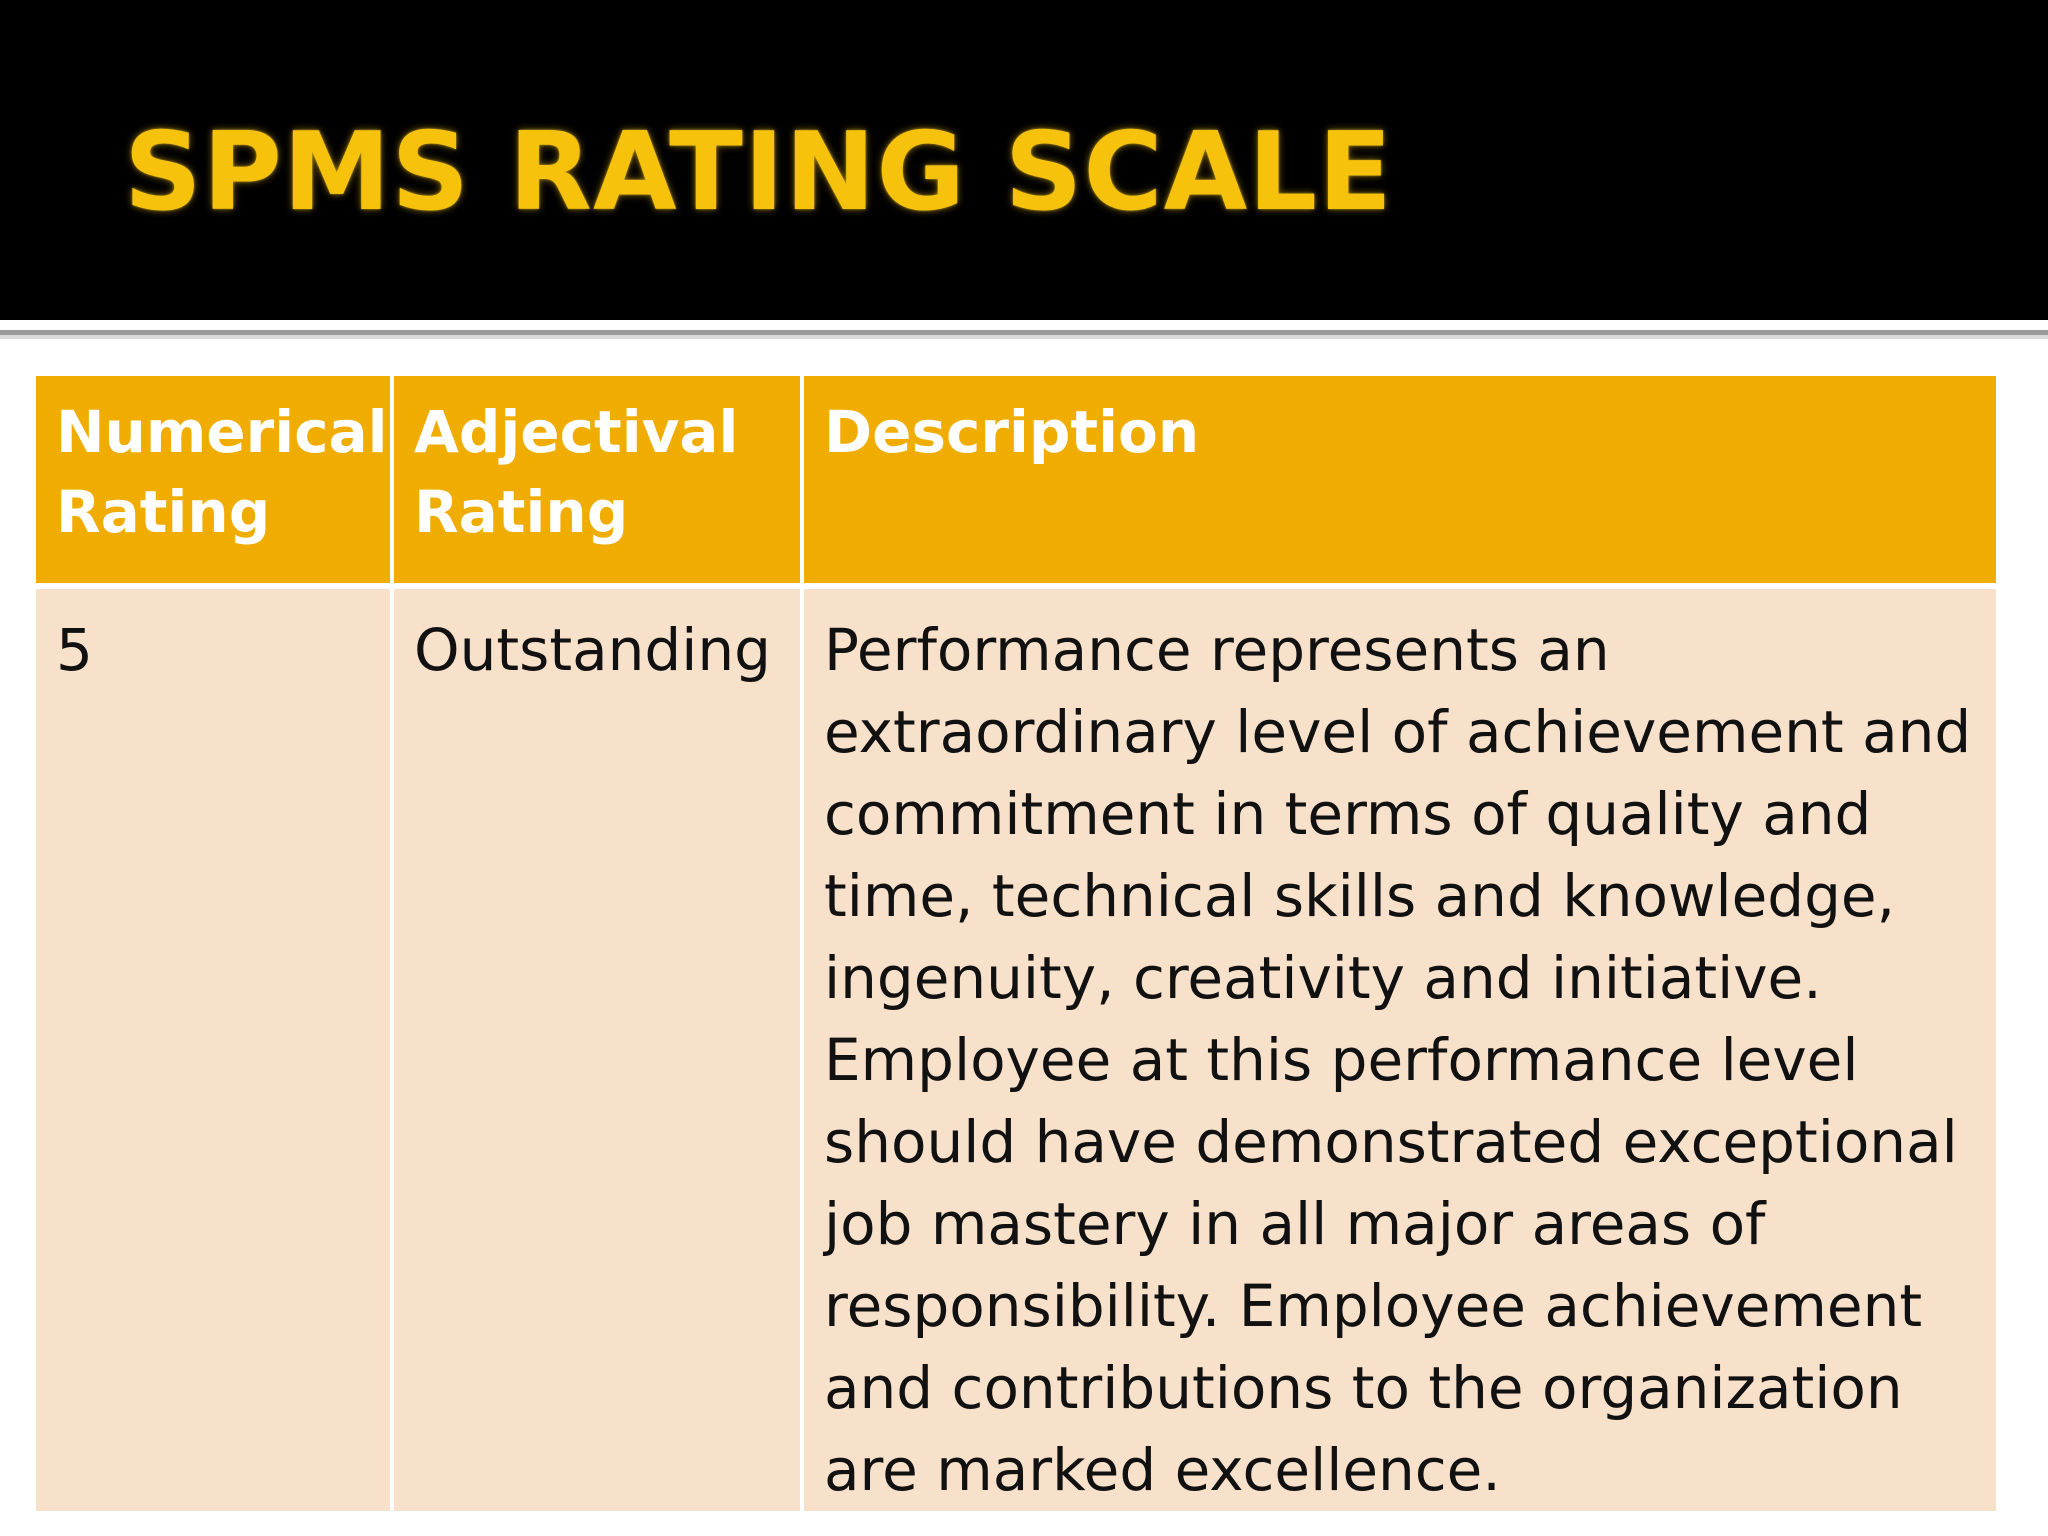  I want to click on header-description: Description, so click(1399, 482).